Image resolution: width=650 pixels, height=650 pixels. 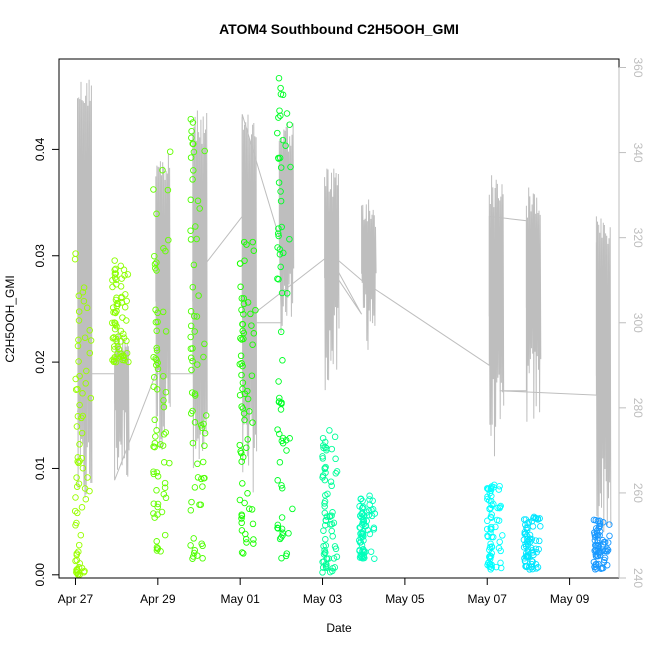 I want to click on y2-tick-label: 320, so click(x=638, y=238).